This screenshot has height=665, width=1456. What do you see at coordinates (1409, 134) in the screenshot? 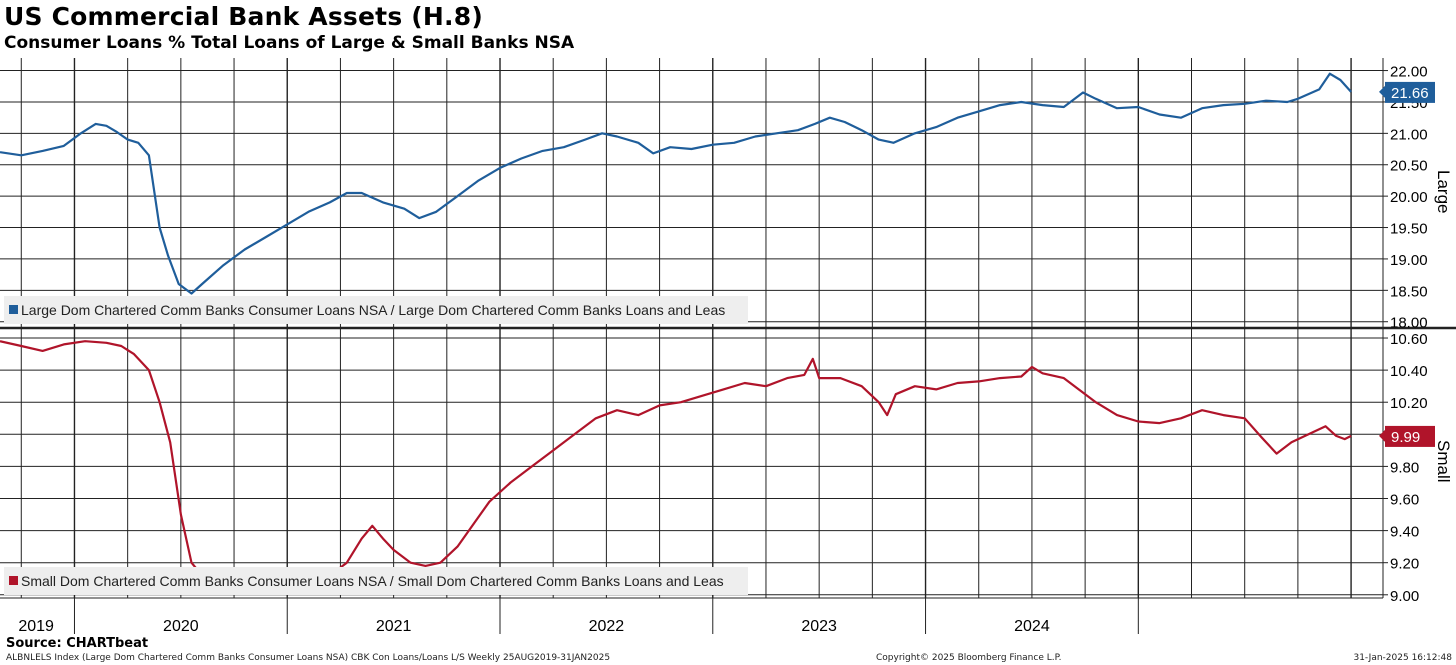
I see `y-tick-label: 21.00` at bounding box center [1409, 134].